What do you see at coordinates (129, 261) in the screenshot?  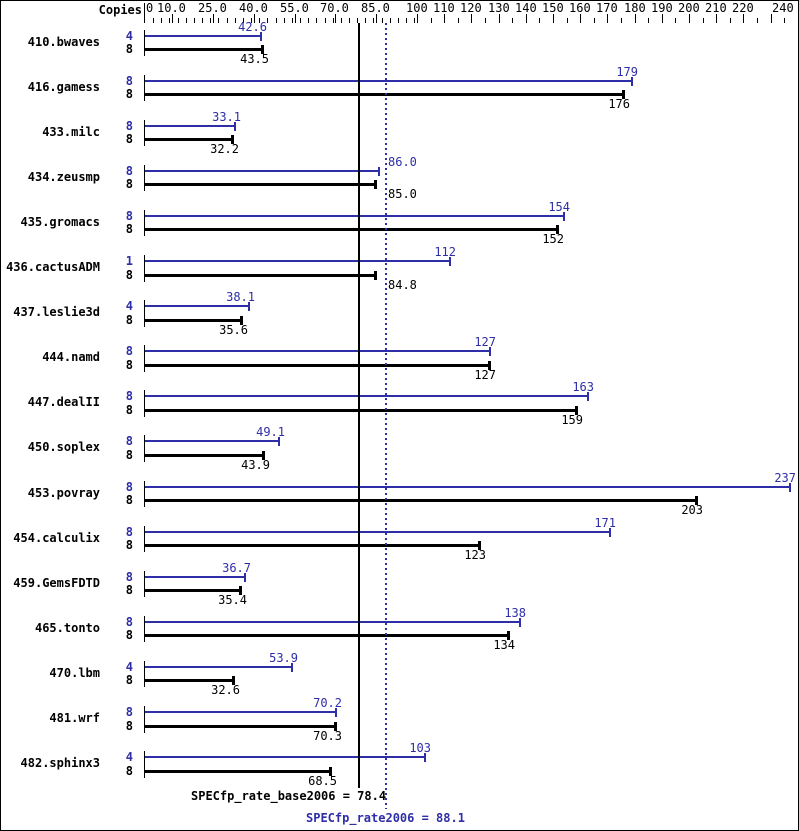 I see `peak-copies-label: 1` at bounding box center [129, 261].